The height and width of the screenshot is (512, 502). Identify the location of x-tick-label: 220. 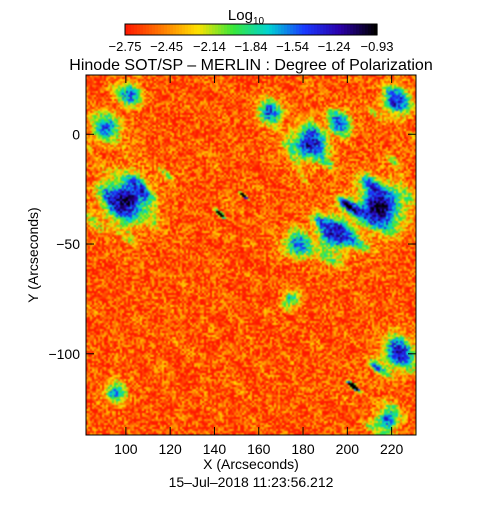
(392, 449).